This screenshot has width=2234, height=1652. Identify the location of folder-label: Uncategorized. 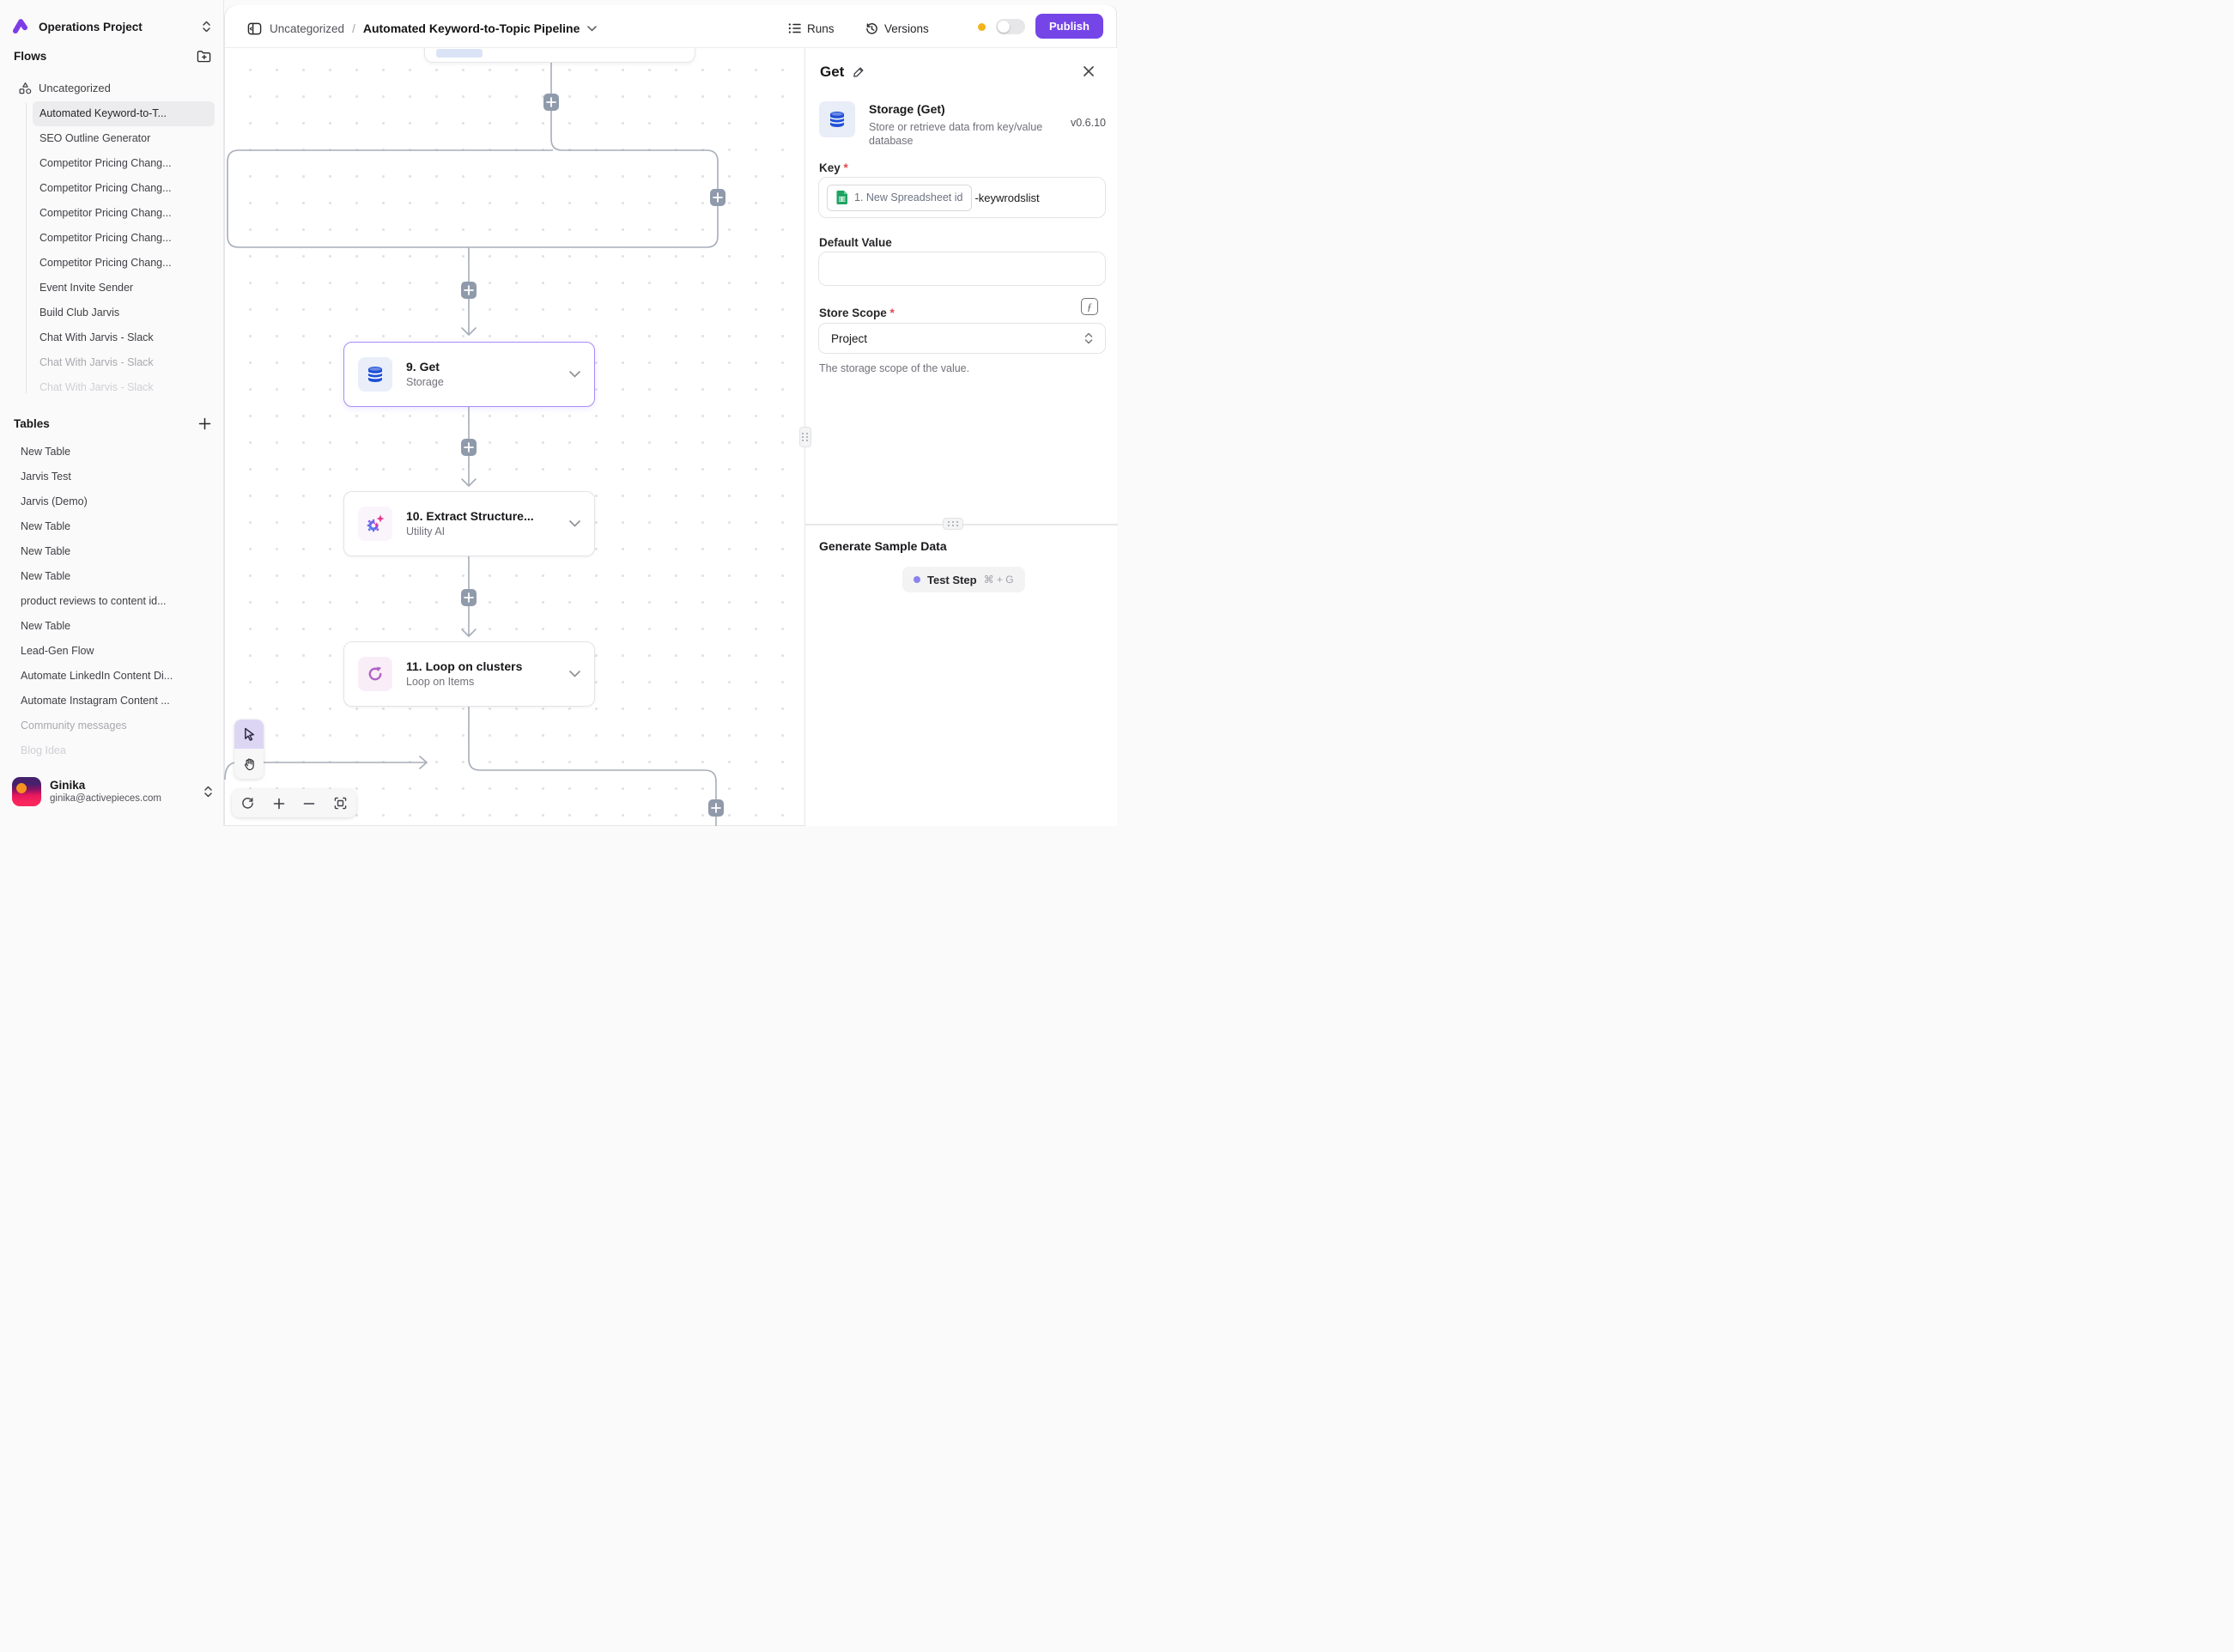
(75, 87).